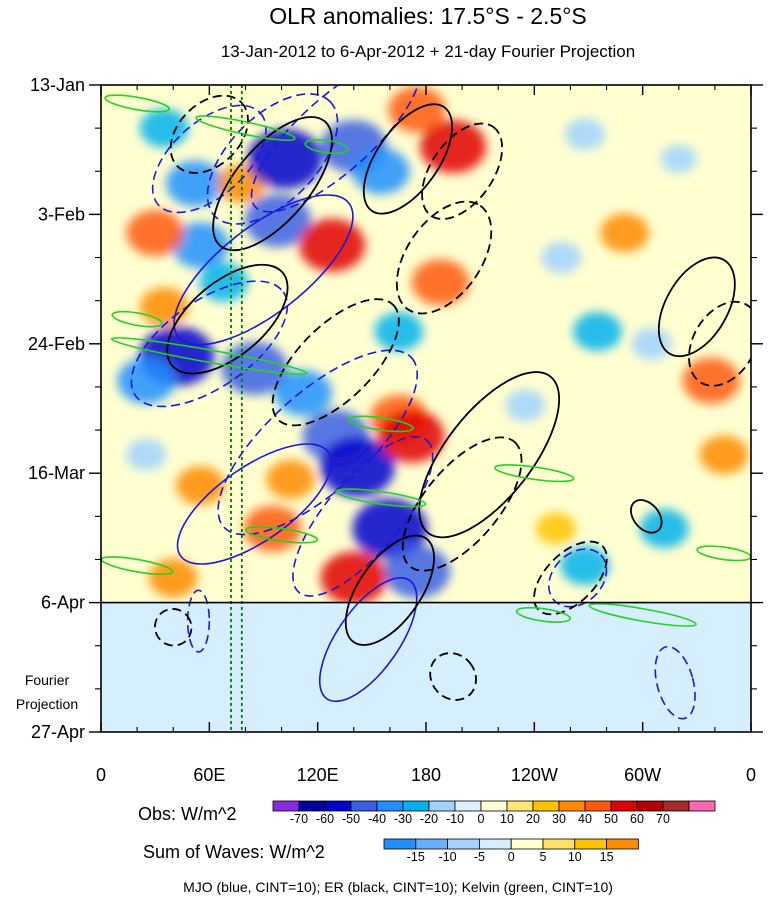 Image resolution: width=770 pixels, height=899 pixels. I want to click on colorbar-label: 5, so click(543, 857).